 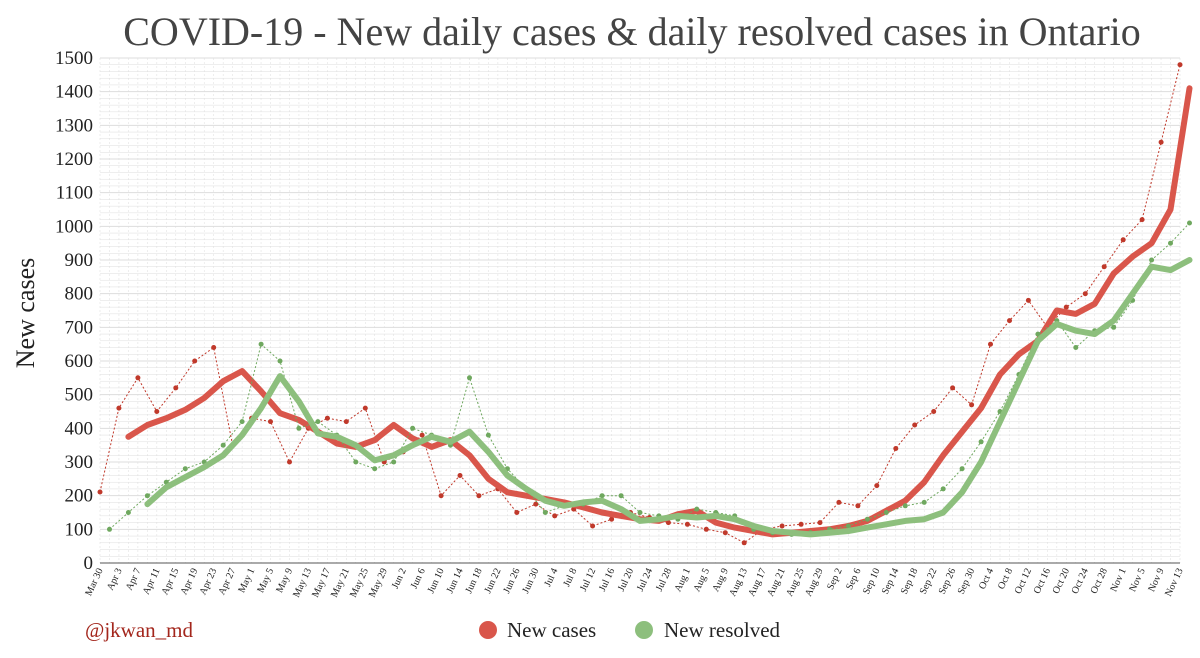 I want to click on x-tick-label: Jul 20, so click(x=626, y=580).